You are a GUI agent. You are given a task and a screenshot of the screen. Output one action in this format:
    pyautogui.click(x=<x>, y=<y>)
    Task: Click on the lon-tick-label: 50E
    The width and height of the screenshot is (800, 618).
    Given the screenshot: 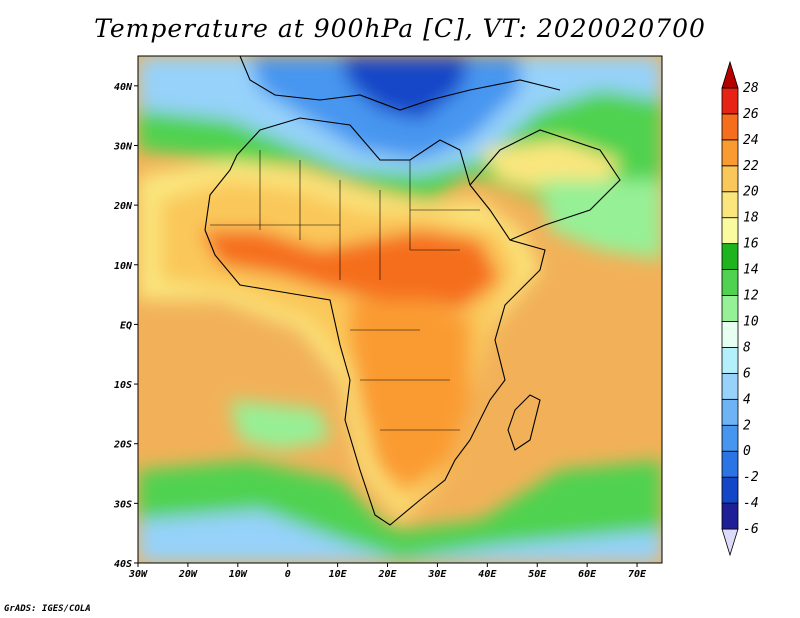 What is the action you would take?
    pyautogui.click(x=537, y=574)
    